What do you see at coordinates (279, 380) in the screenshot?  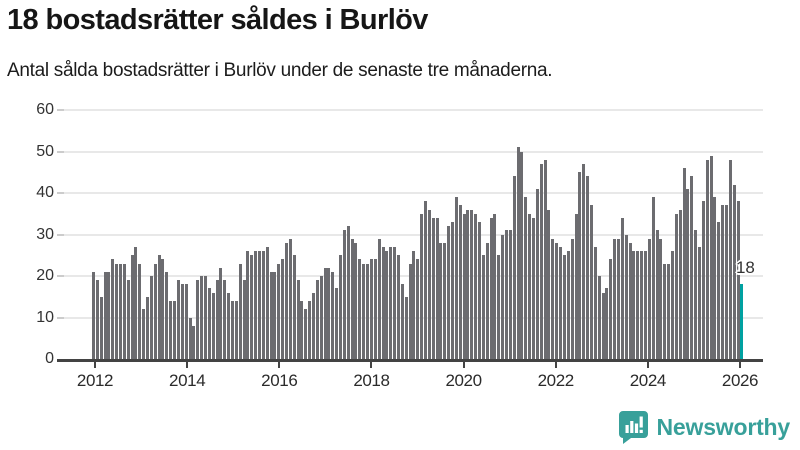 I see `x-tick-label: 2016` at bounding box center [279, 380].